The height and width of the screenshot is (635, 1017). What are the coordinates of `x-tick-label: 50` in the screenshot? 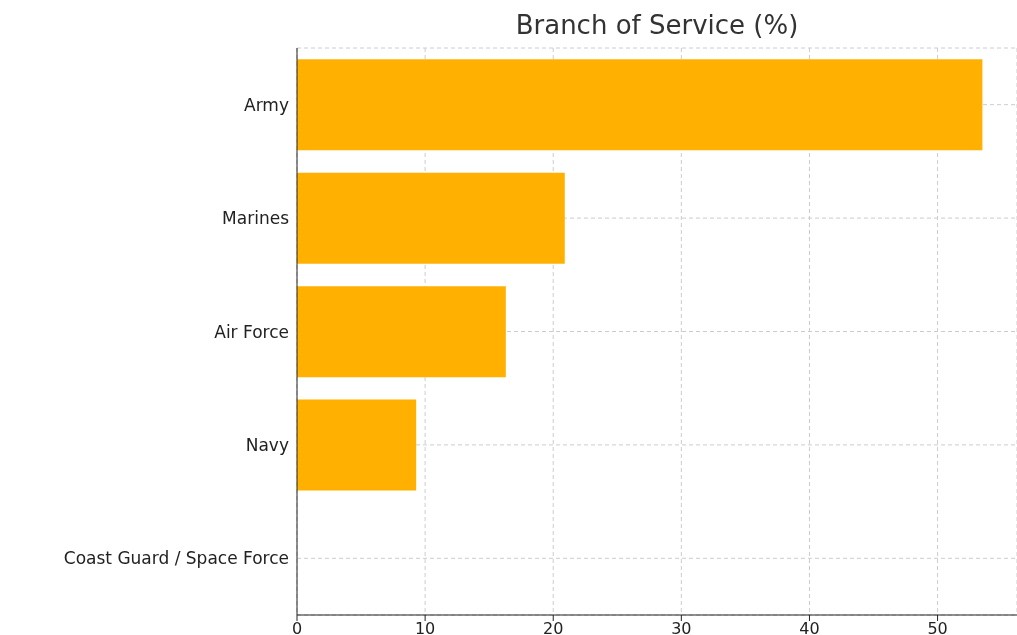 It's located at (937, 627).